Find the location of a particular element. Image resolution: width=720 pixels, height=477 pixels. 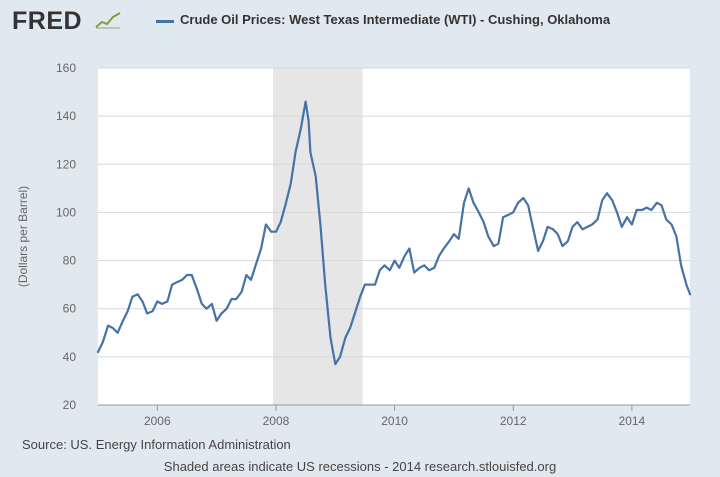

y-tick-label: 160 is located at coordinates (66, 68).